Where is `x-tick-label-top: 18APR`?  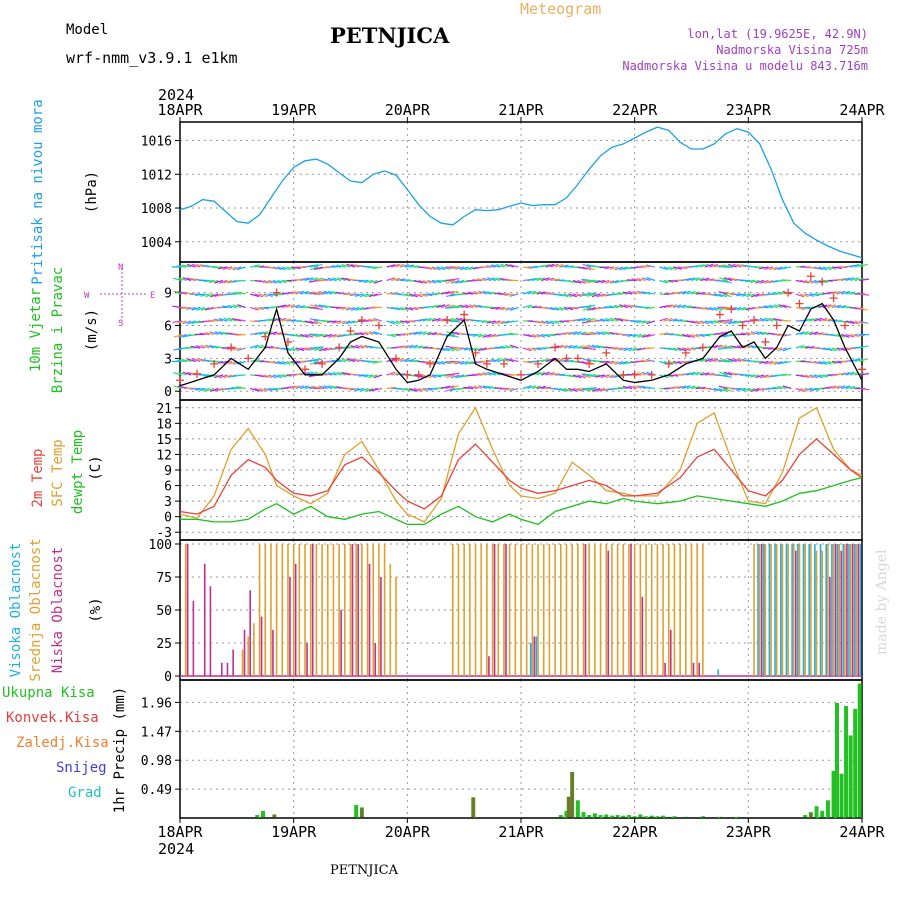 x-tick-label-top: 18APR is located at coordinates (180, 110).